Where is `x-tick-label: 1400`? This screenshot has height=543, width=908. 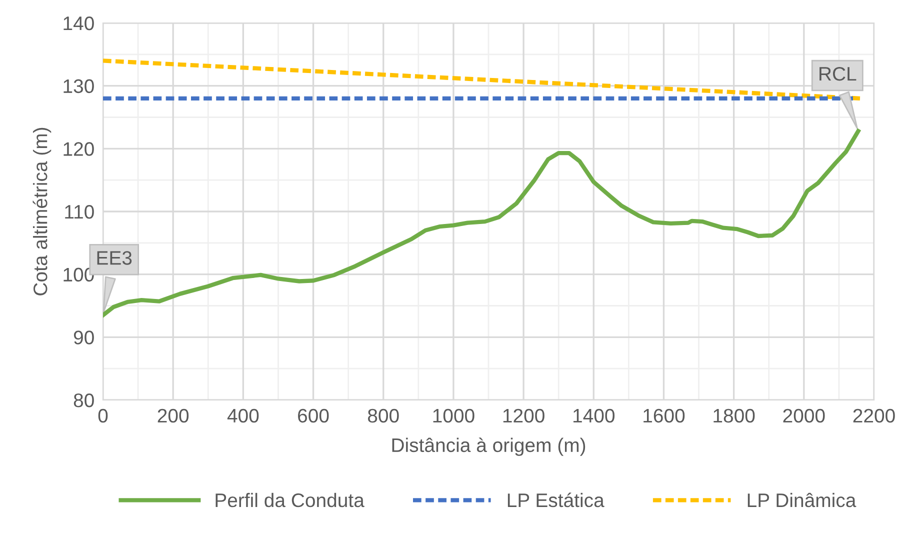 x-tick-label: 1400 is located at coordinates (594, 415).